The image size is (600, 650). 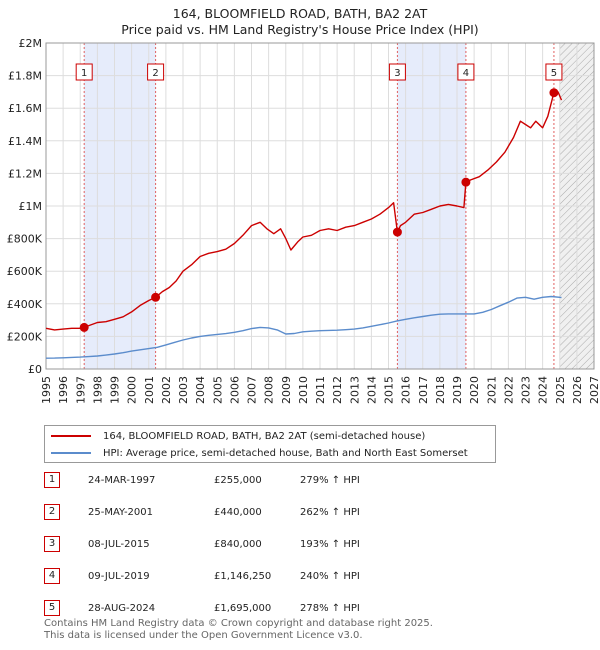 I want to click on y-tick-label: £600K, so click(x=25, y=271).